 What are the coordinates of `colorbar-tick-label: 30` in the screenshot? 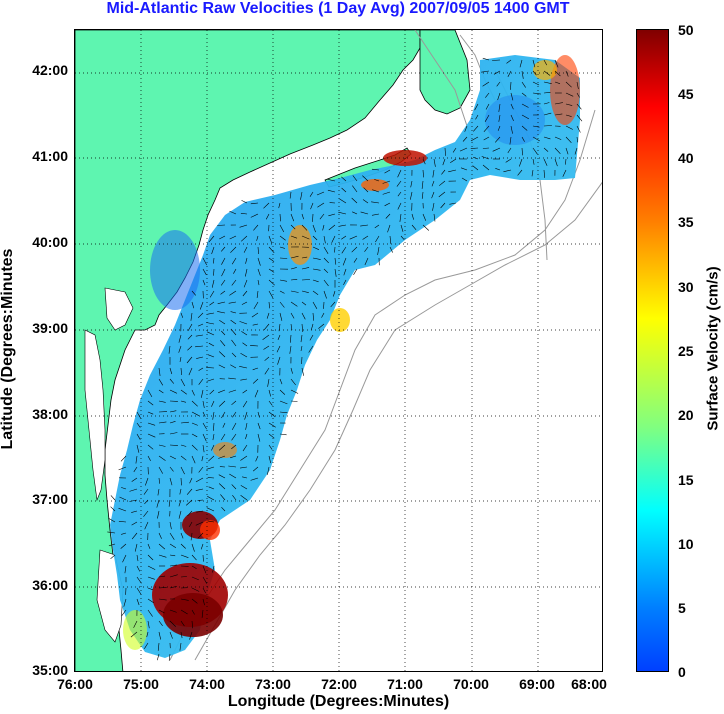 It's located at (686, 287).